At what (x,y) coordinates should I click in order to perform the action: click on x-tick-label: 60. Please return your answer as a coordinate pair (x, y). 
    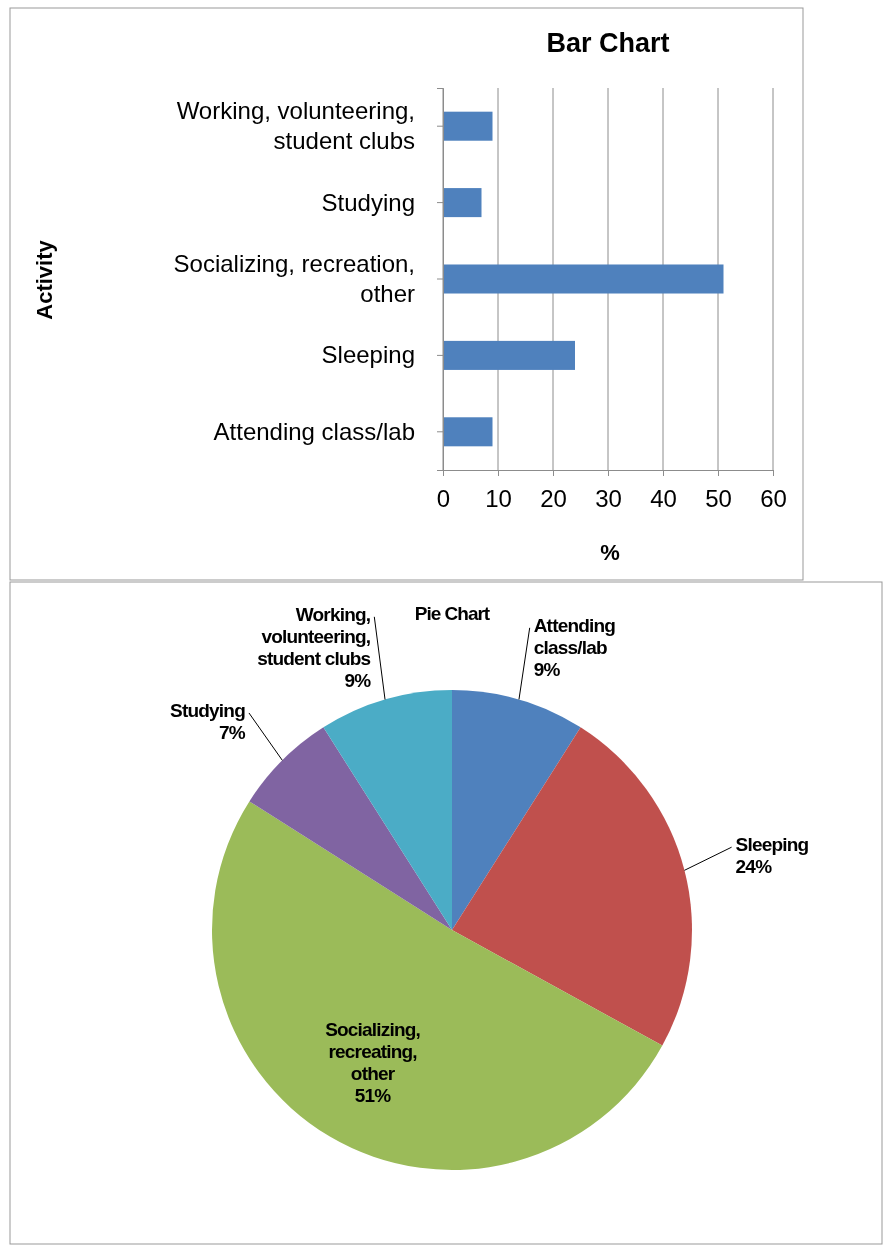
    Looking at the image, I should click on (773, 499).